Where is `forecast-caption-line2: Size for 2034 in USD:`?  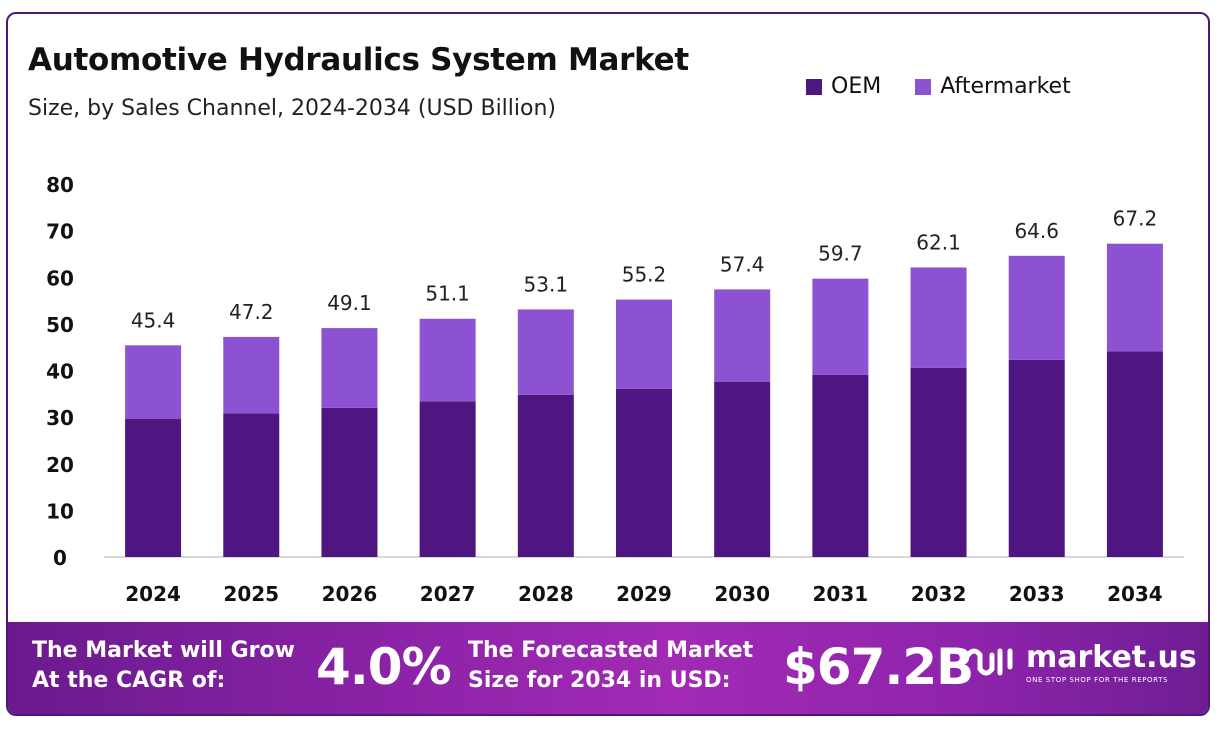
forecast-caption-line2: Size for 2034 in USD: is located at coordinates (599, 680).